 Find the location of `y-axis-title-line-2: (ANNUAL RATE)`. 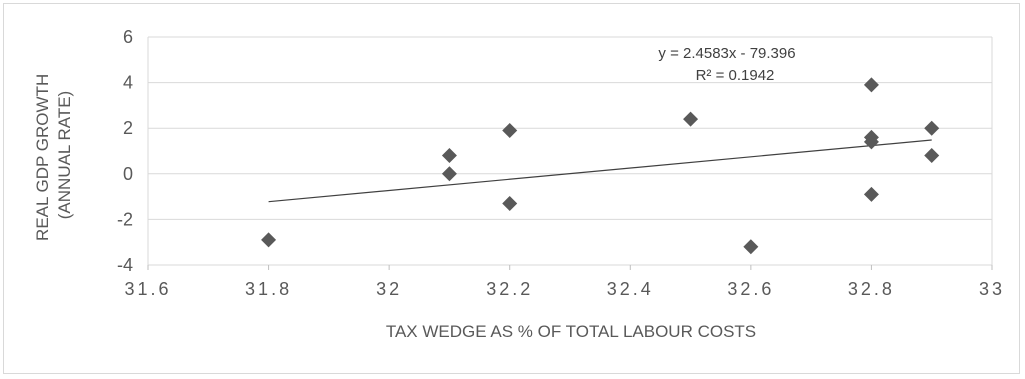

y-axis-title-line-2: (ANNUAL RATE) is located at coordinates (64, 155).